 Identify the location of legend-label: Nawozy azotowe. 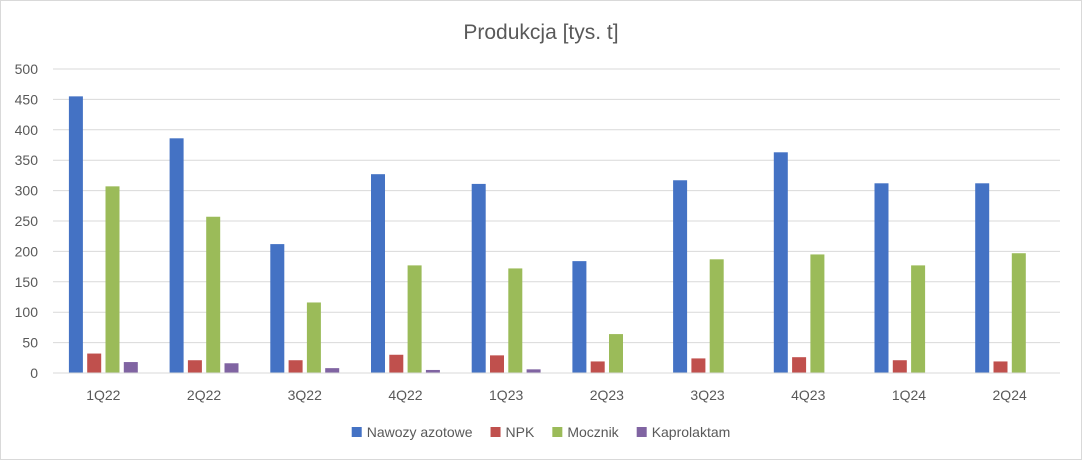
(420, 432).